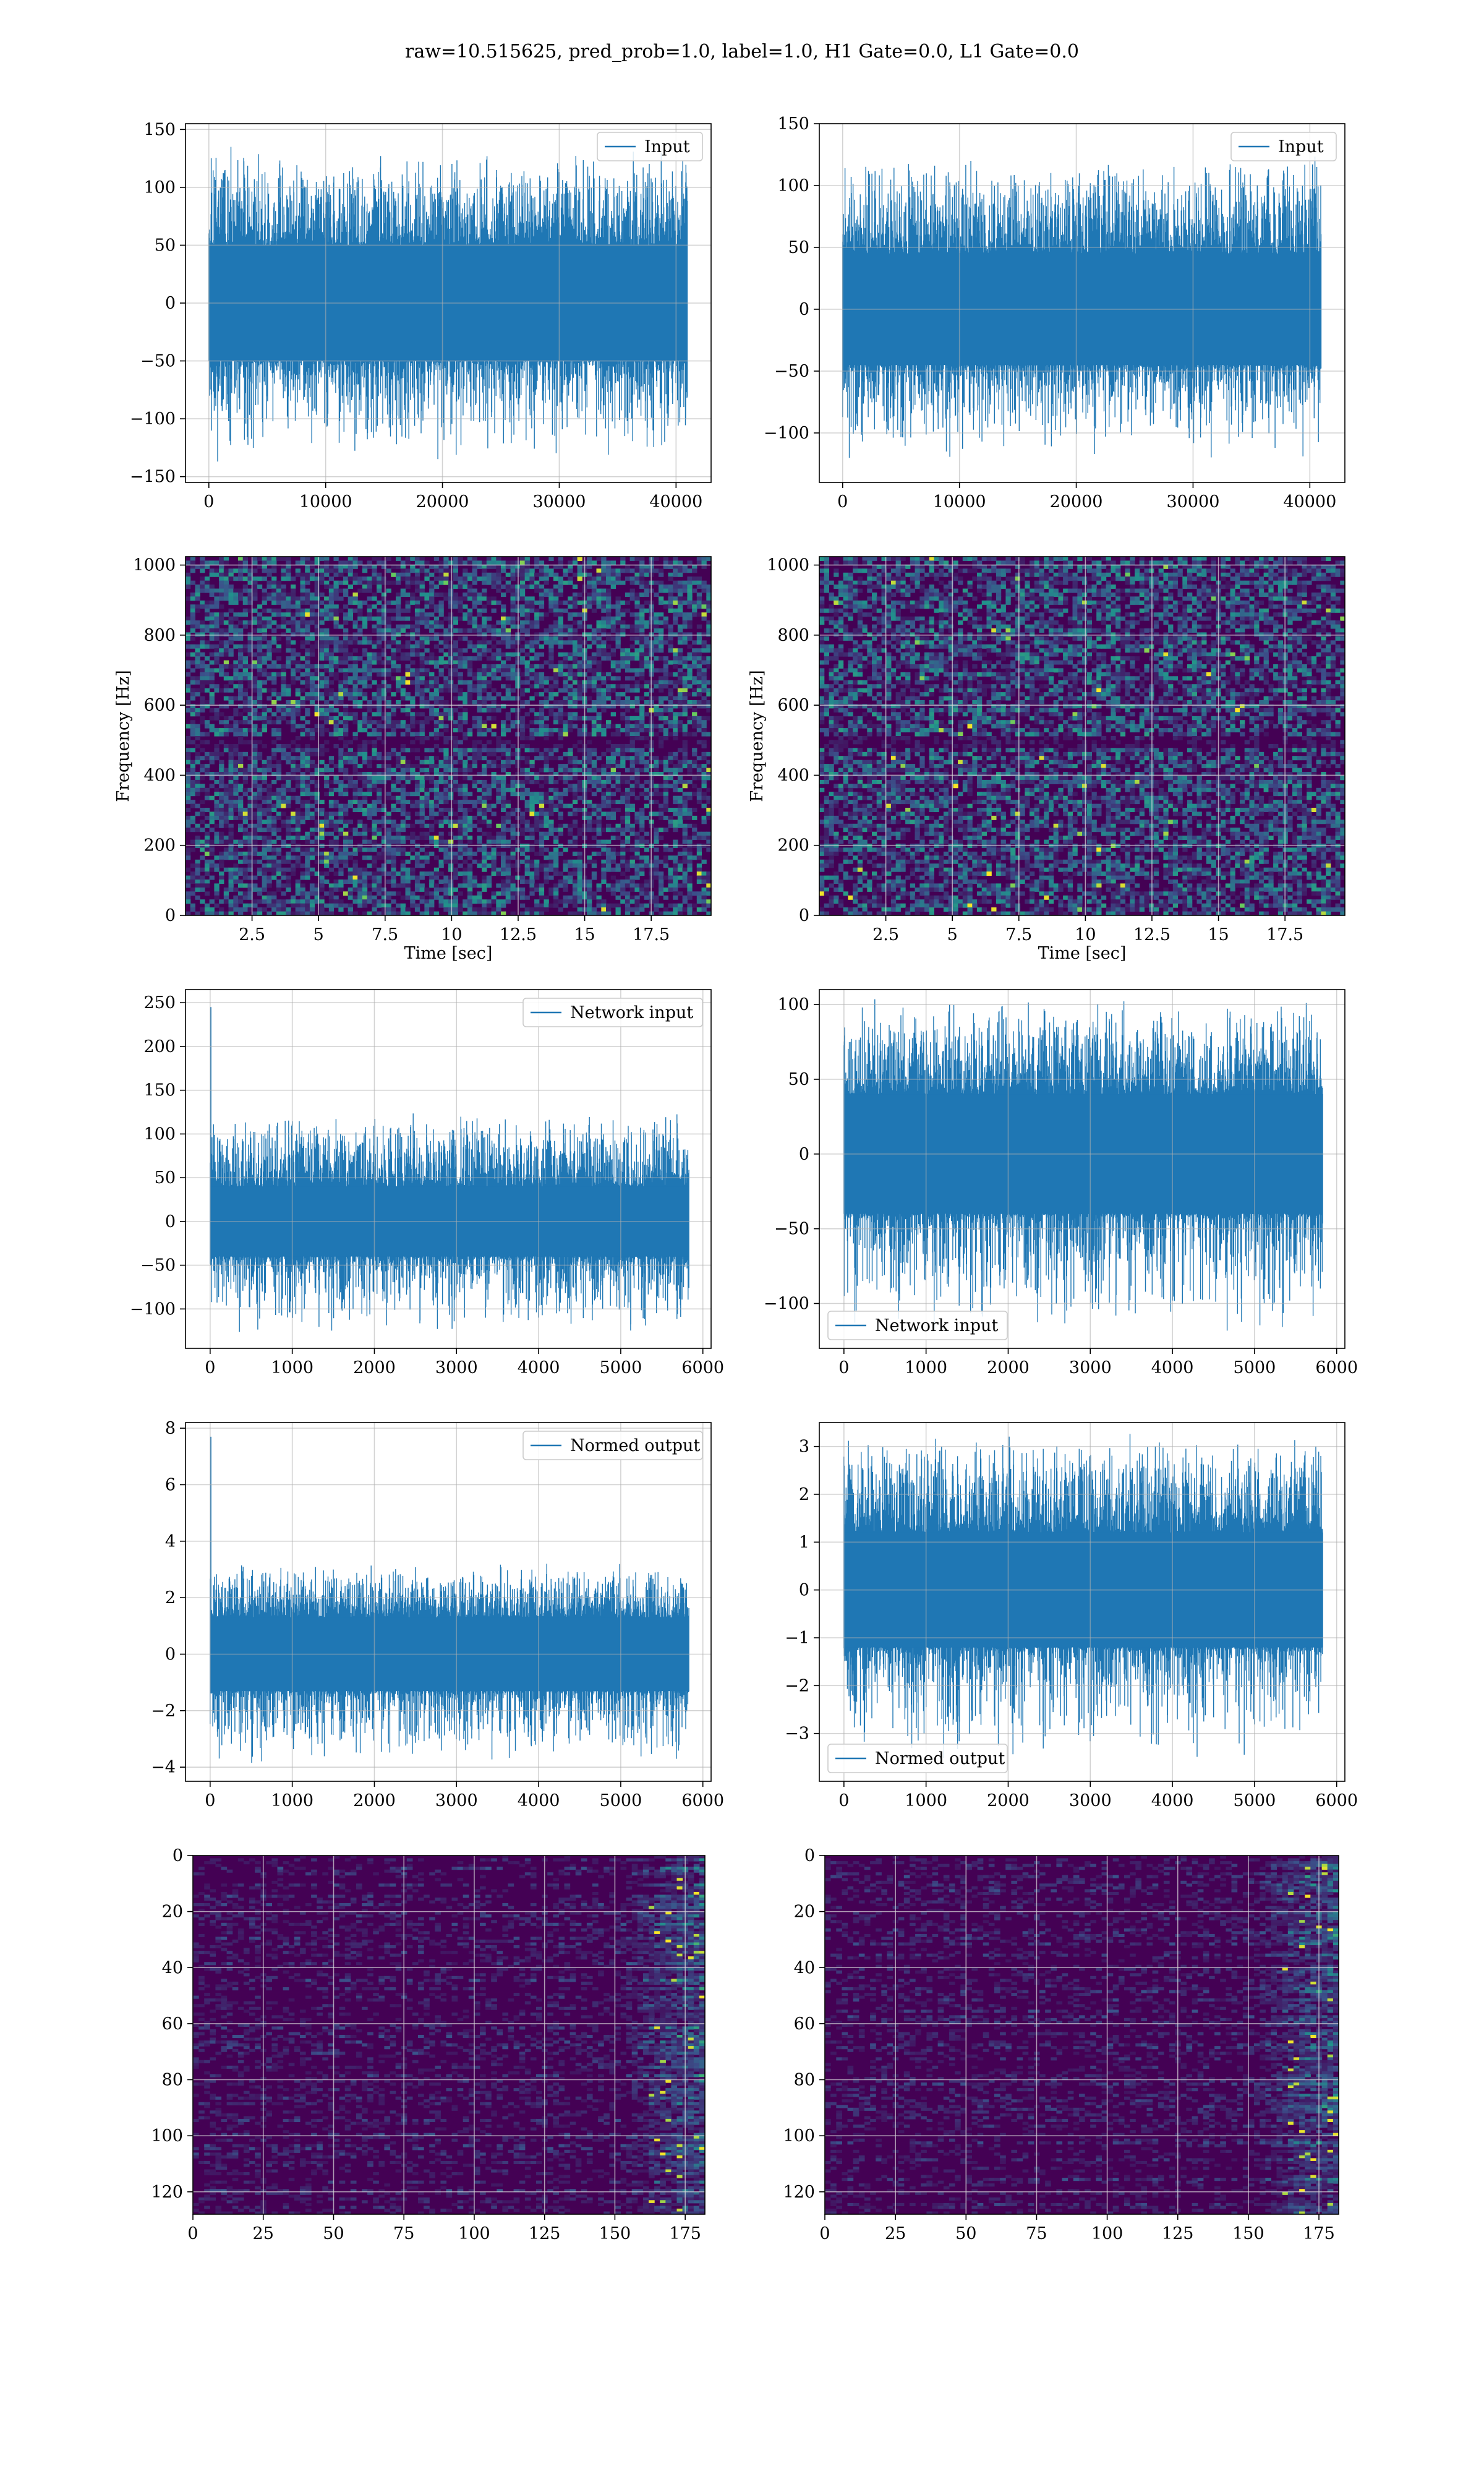  Describe the element at coordinates (804, 1542) in the screenshot. I see `y-tick-label: 1` at that location.